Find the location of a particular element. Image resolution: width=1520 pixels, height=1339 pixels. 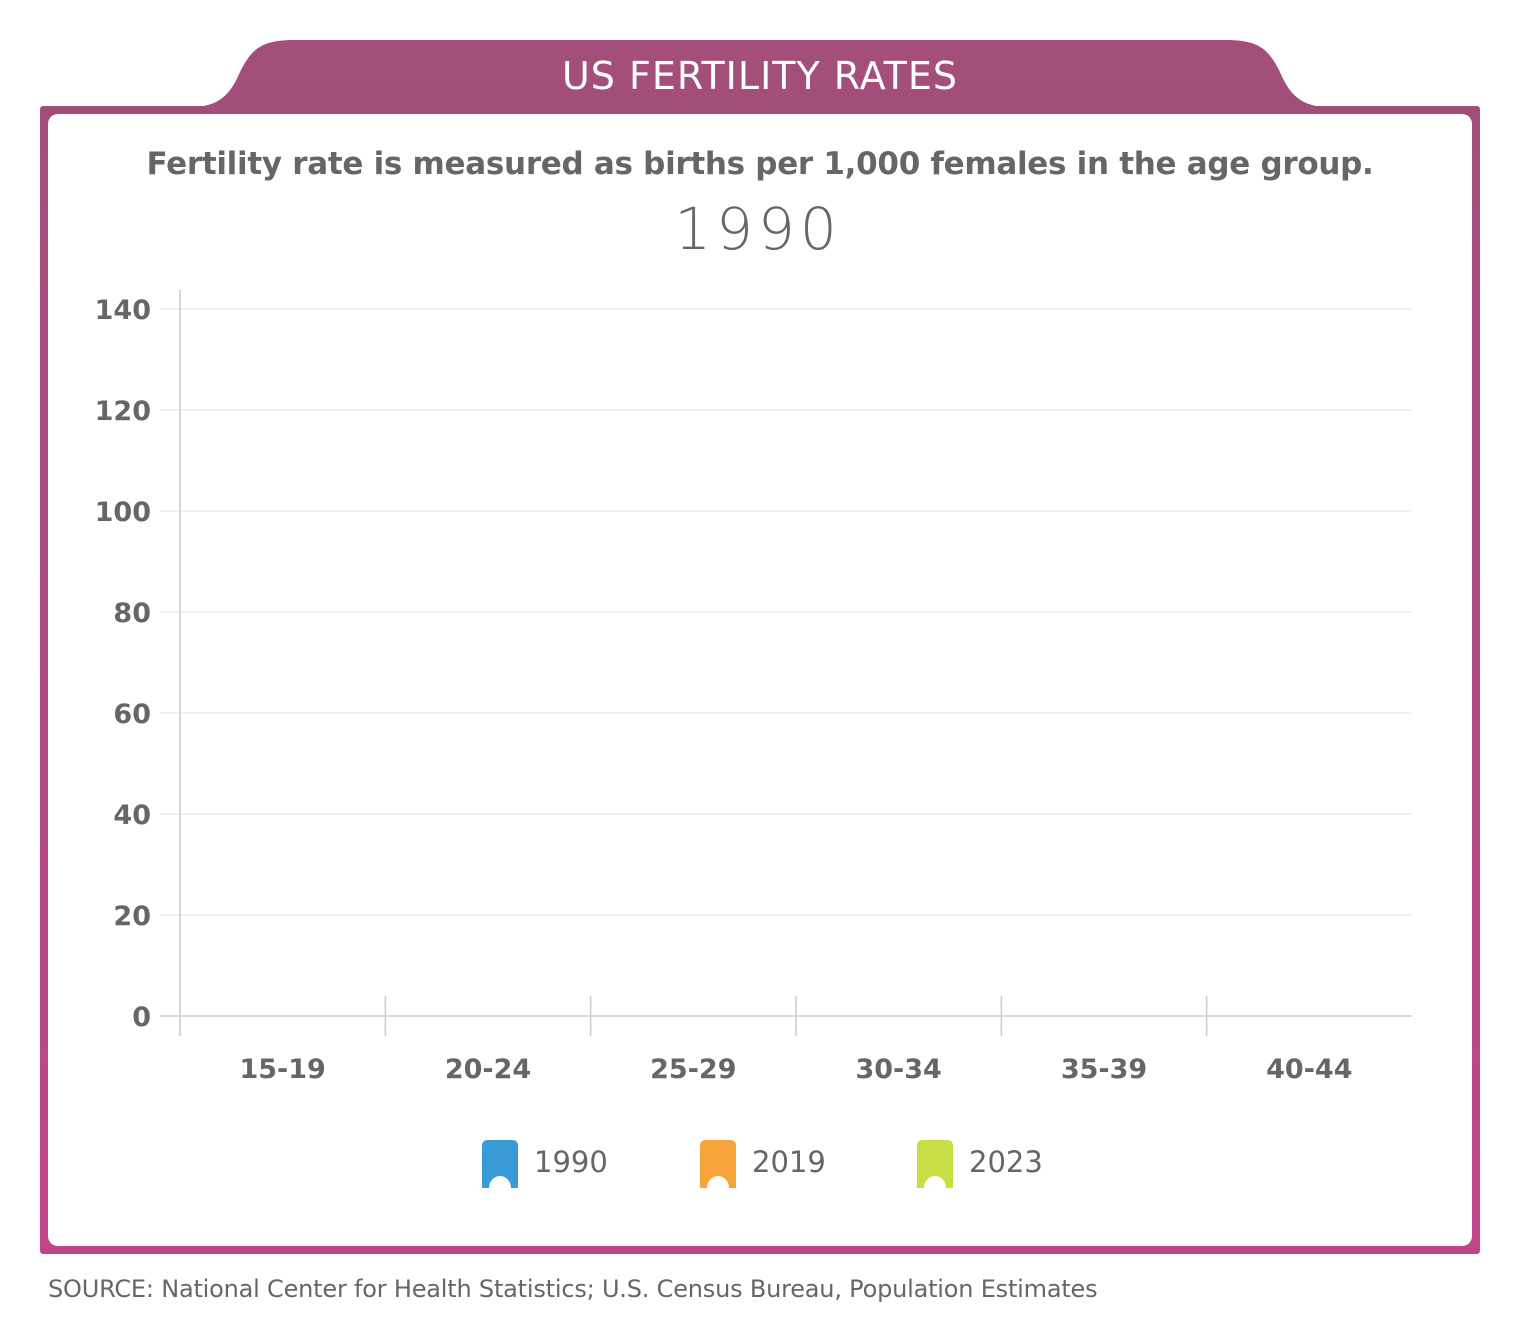

y-tick-label: 60 is located at coordinates (132, 714).